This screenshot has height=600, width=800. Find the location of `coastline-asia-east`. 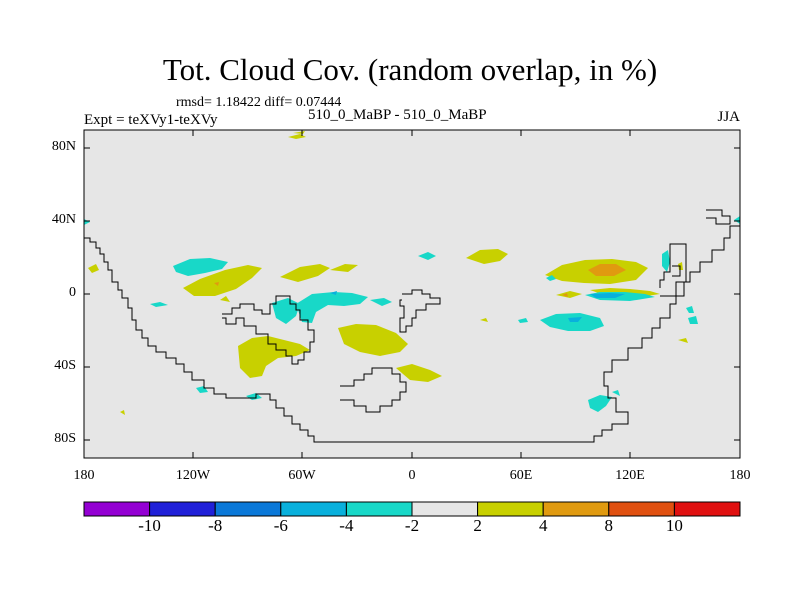

coastline-asia-east is located at coordinates (673, 270).